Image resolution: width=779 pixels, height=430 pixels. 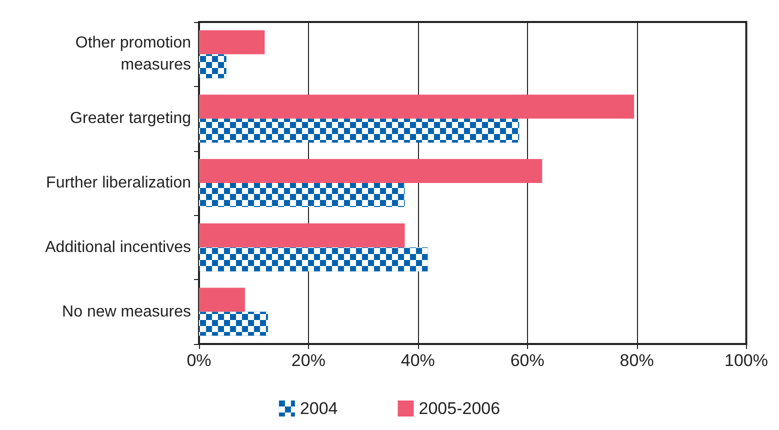 I want to click on x-tick-label: 60%, so click(x=527, y=360).